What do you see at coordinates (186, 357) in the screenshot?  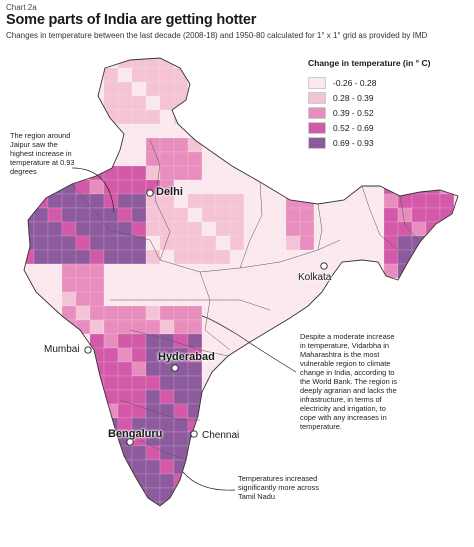 I see `city-label-hyderabad: Hyderabad` at bounding box center [186, 357].